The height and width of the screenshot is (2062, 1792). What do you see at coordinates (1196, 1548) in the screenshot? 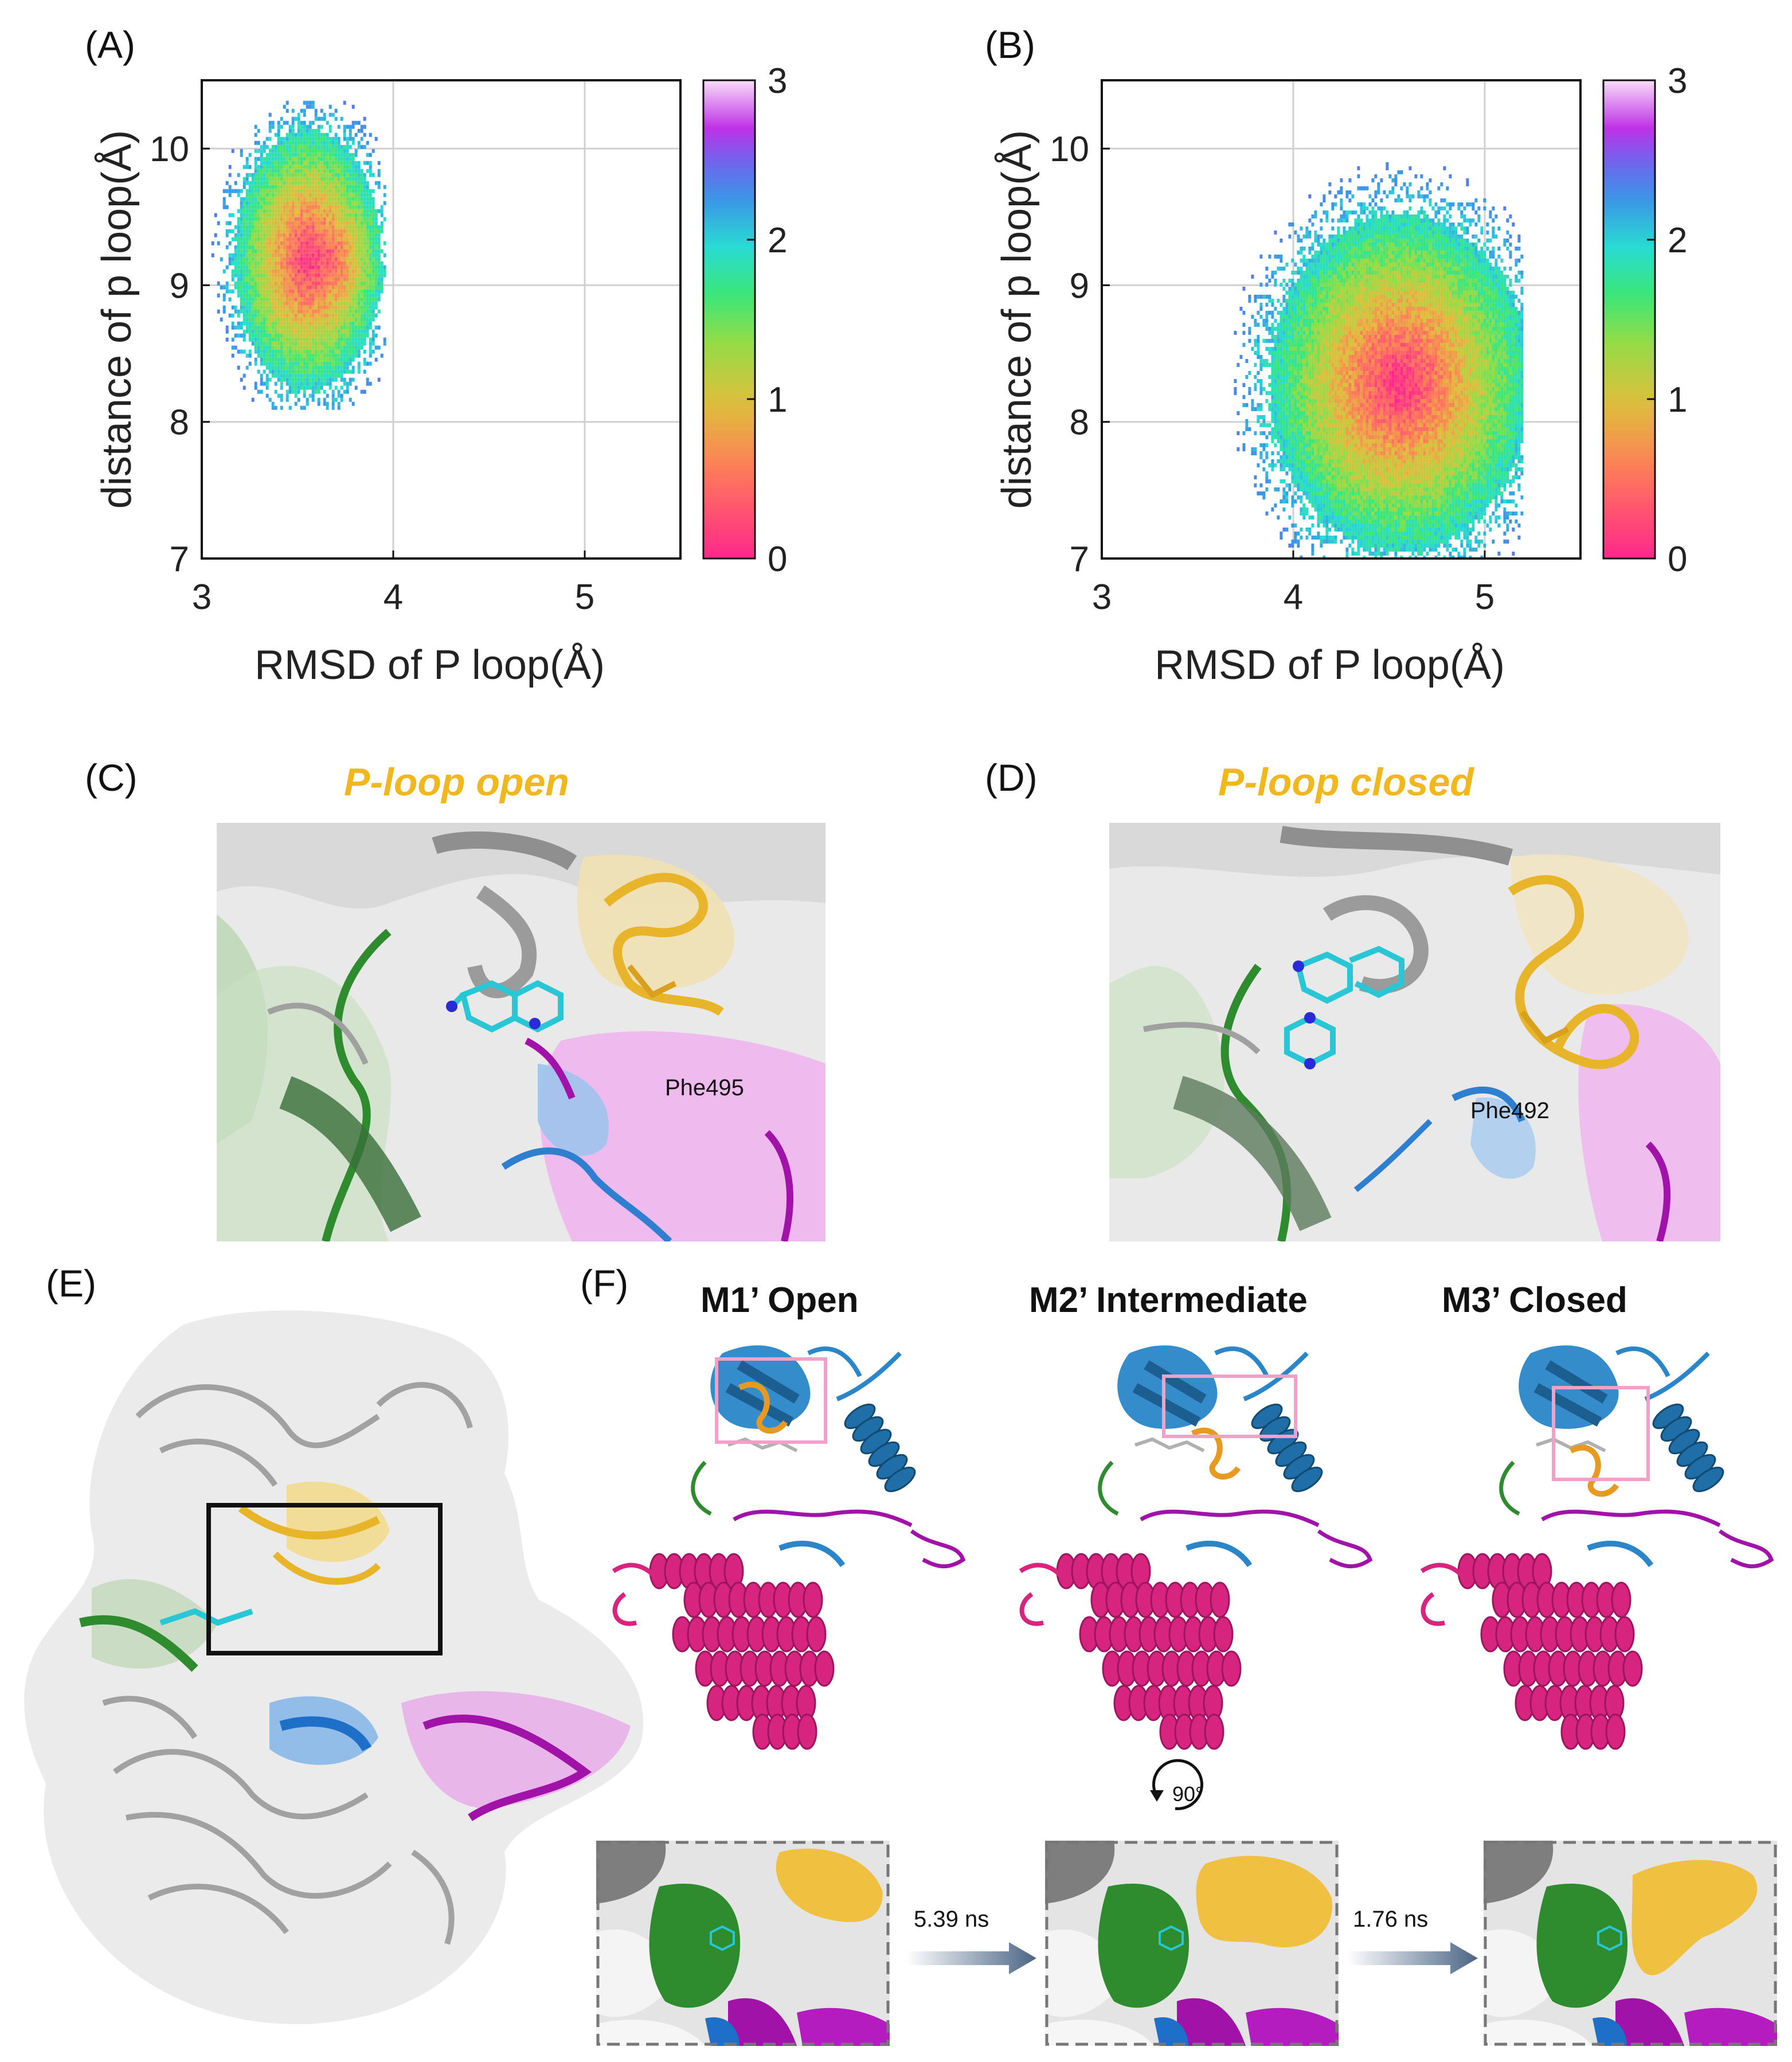
I see `structure-m2-image` at bounding box center [1196, 1548].